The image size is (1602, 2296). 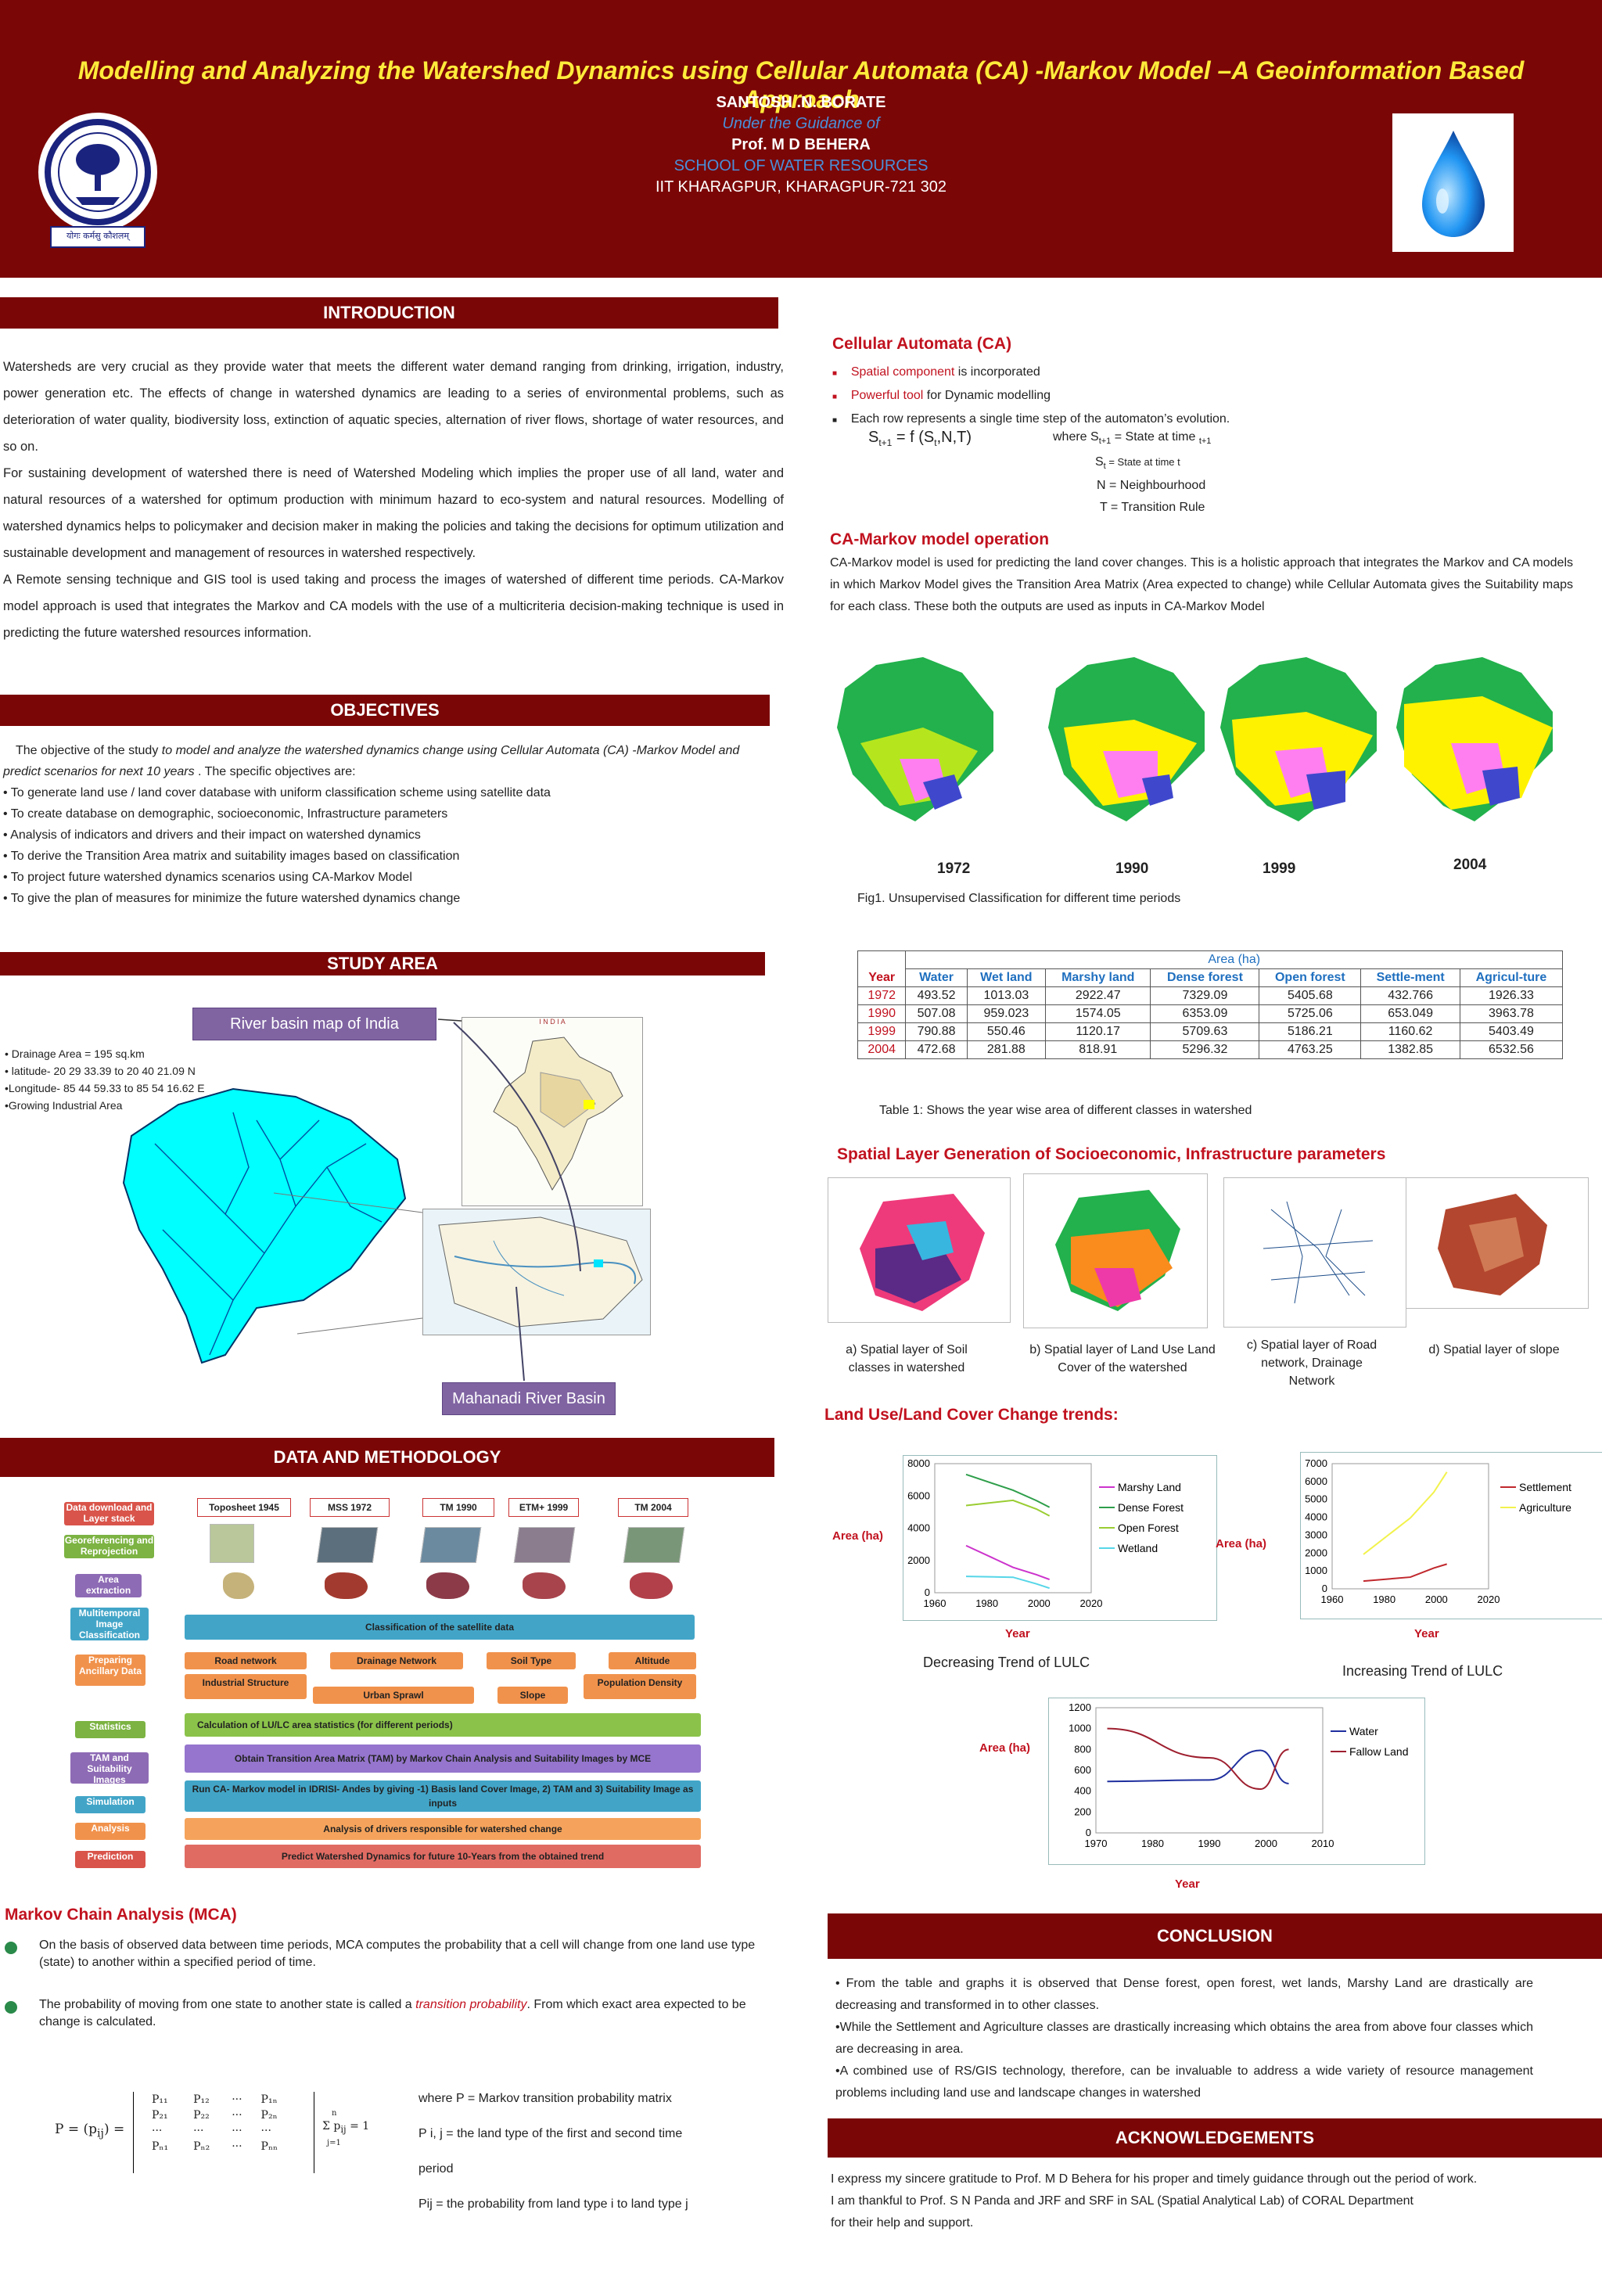 What do you see at coordinates (1096, 1843) in the screenshot?
I see `x-tick-label: 1970` at bounding box center [1096, 1843].